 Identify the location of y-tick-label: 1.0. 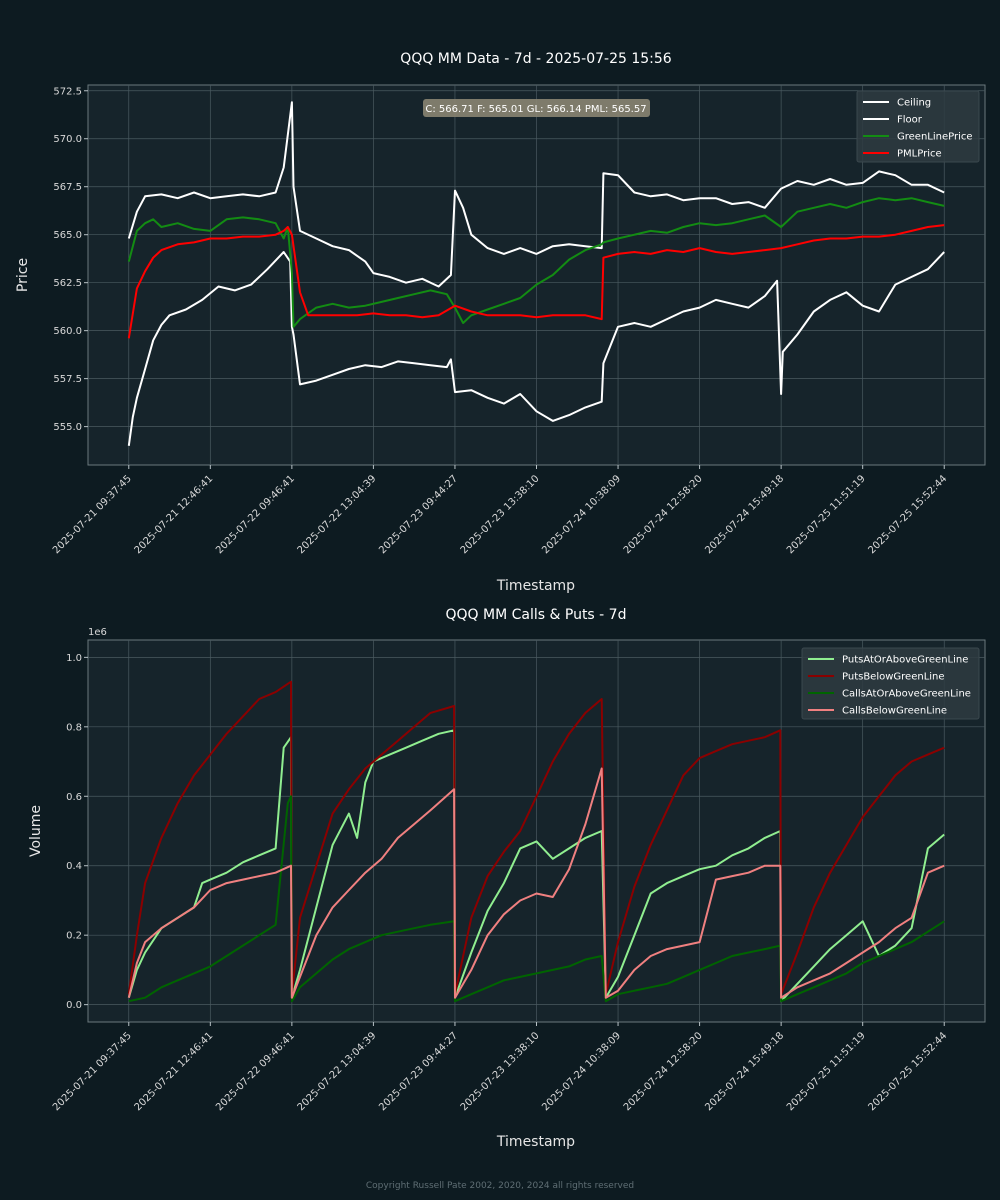
(74, 658).